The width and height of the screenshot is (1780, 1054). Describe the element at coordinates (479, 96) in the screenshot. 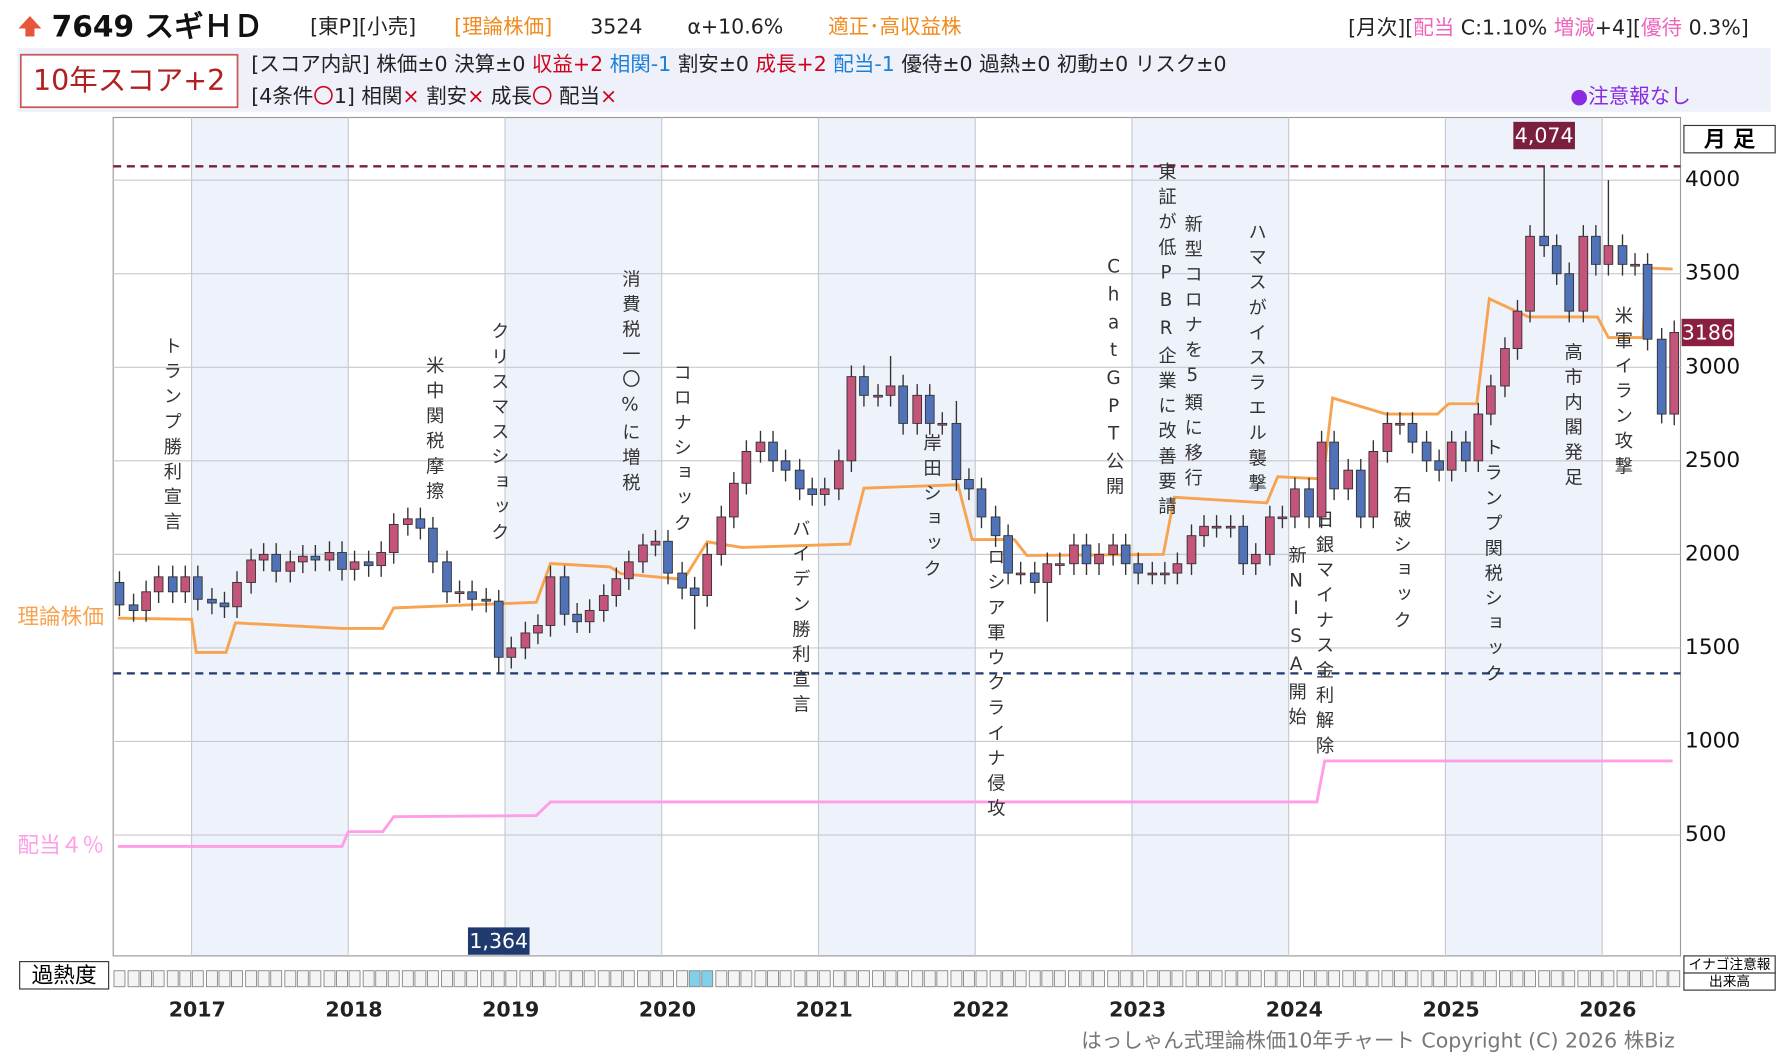

I see `segment: ×` at that location.